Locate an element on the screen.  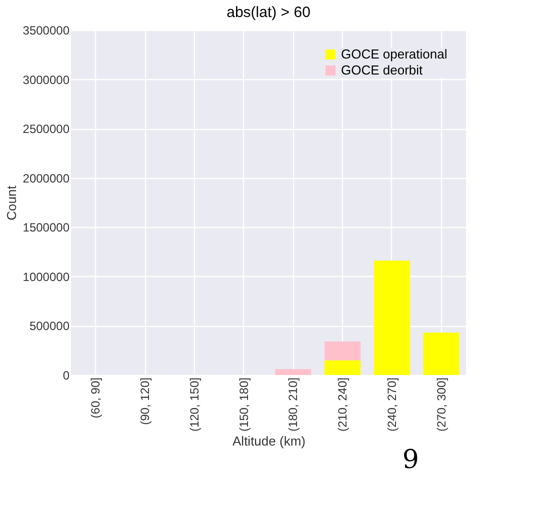
legend-label: GOCE operational is located at coordinates (394, 54).